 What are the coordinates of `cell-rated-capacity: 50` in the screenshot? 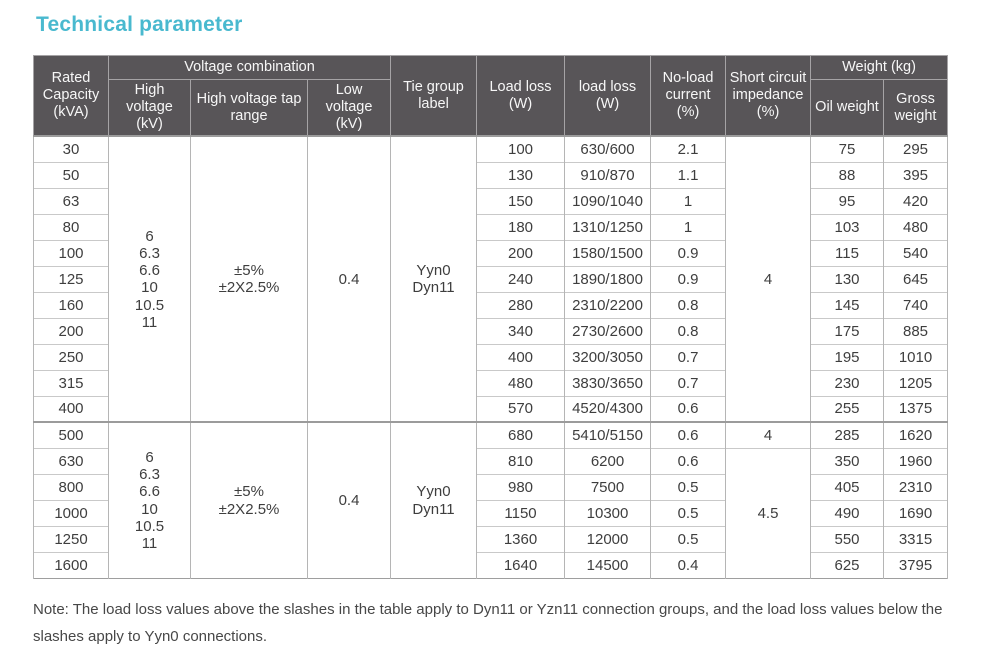 It's located at (71, 175).